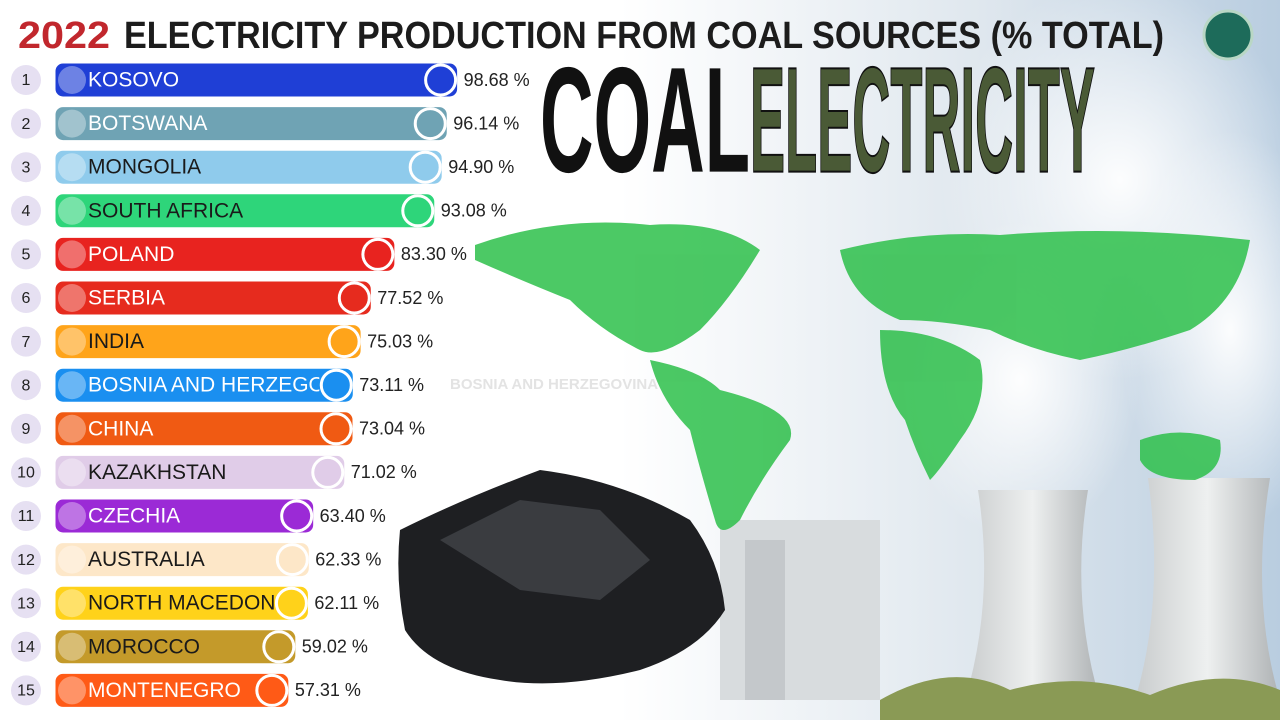 The image size is (1280, 720). I want to click on rank-label: 6, so click(26, 298).